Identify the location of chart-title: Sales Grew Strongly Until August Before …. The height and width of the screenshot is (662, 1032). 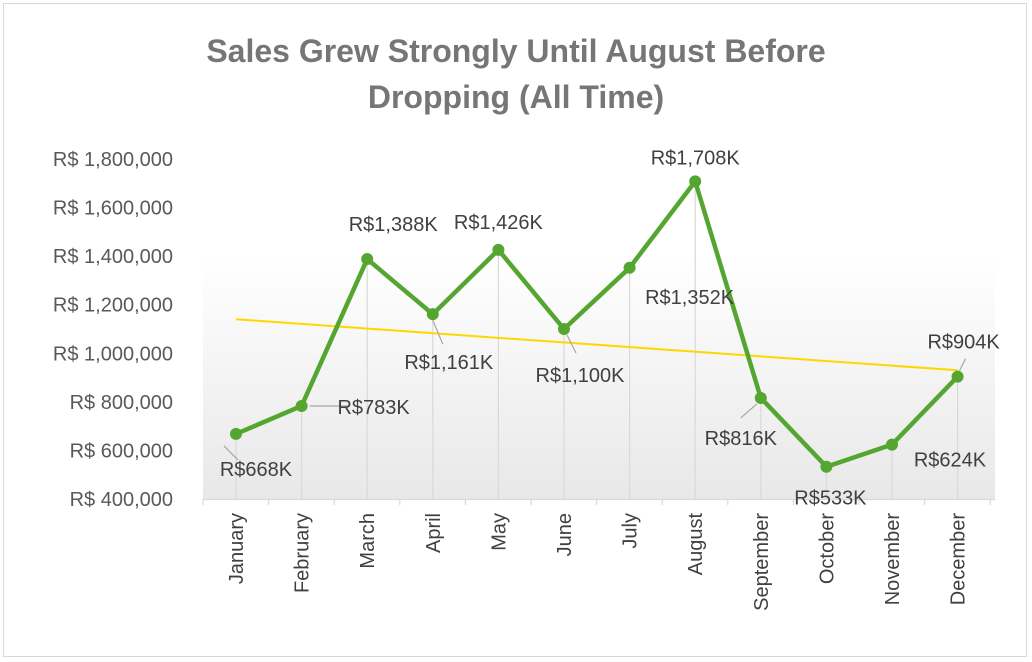
(516, 74).